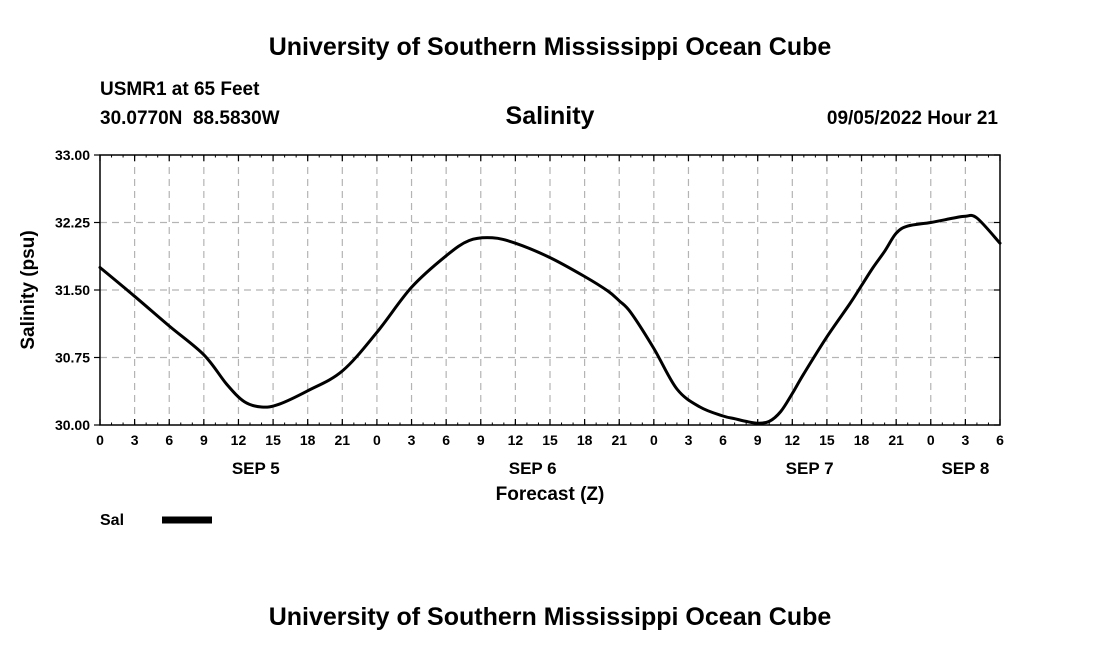  I want to click on day-label: SEP 6, so click(533, 468).